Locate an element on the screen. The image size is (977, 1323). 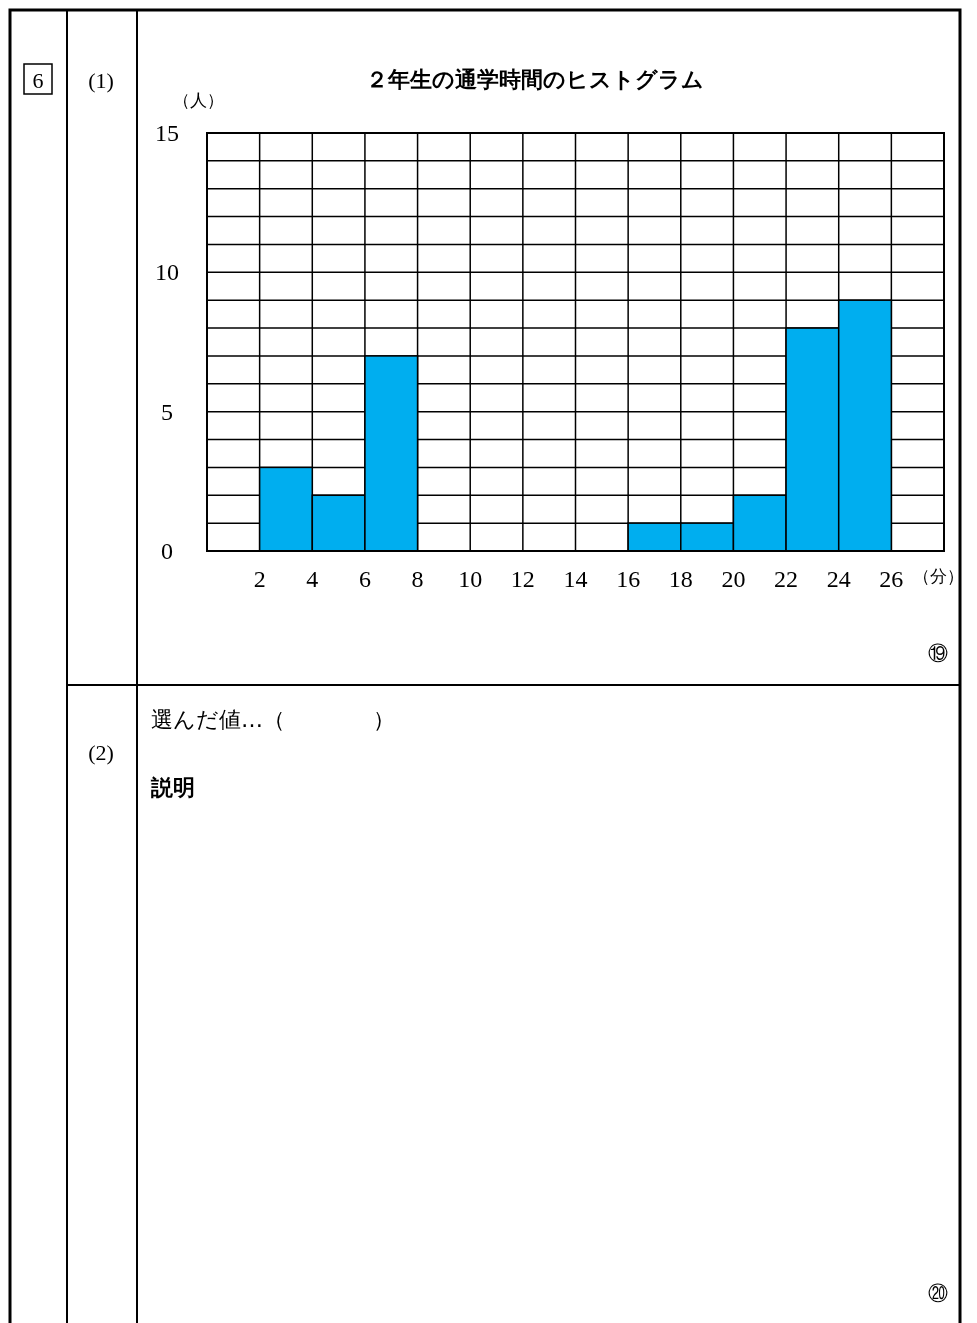
text: 説明 is located at coordinates (172, 787).